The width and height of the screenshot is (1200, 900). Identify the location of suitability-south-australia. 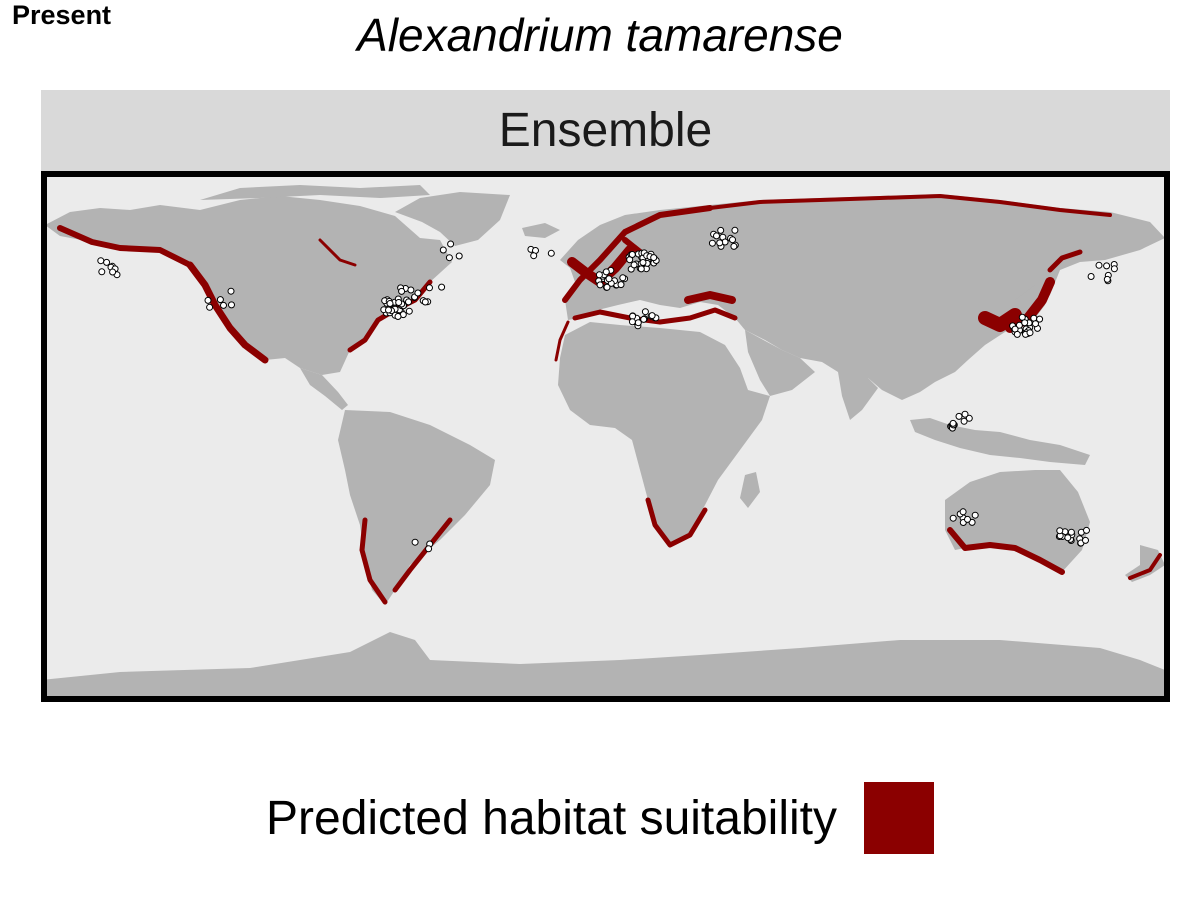
(1006, 551).